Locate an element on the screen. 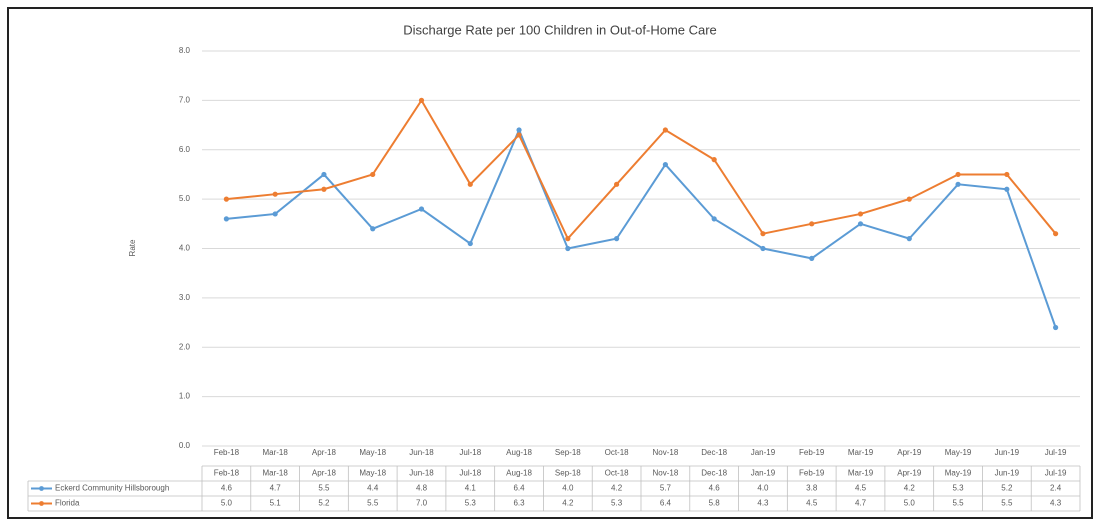 The image size is (1100, 530). y-tick-label: 4.0 is located at coordinates (185, 248).